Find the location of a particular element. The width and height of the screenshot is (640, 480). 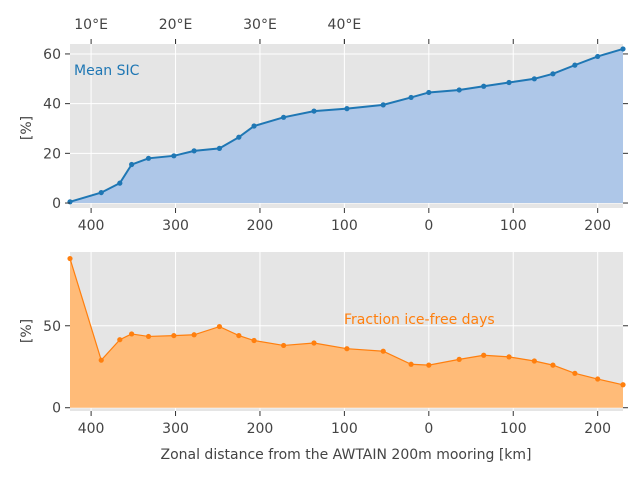

top-xtick-label: 0 is located at coordinates (428, 226).